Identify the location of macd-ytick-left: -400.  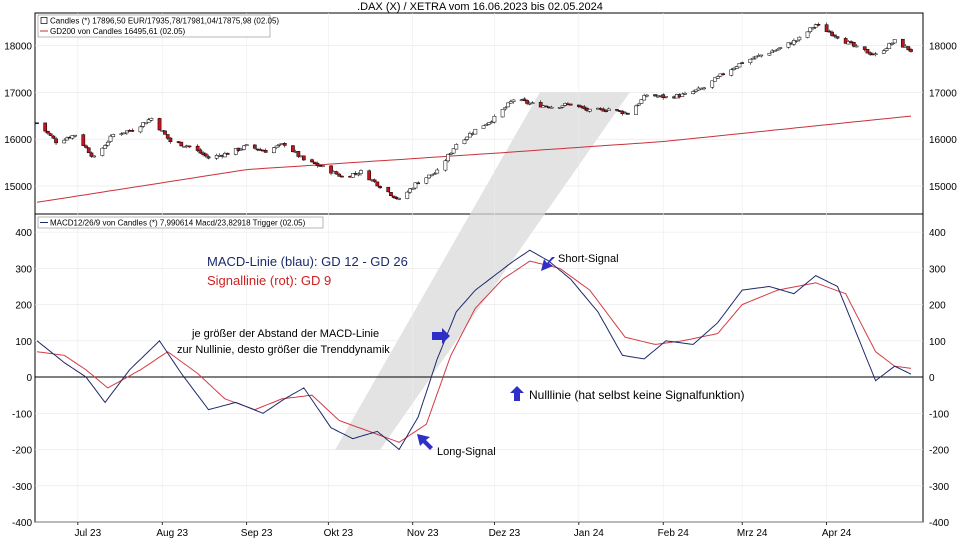
(22, 523).